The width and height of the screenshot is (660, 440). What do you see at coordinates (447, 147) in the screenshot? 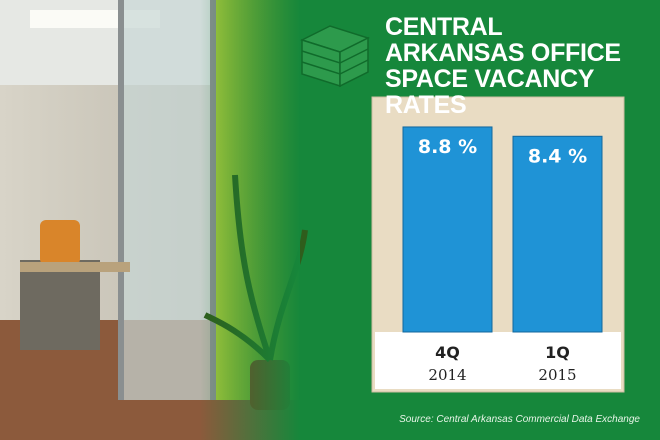
I see `value-label: 8.8 %` at bounding box center [447, 147].